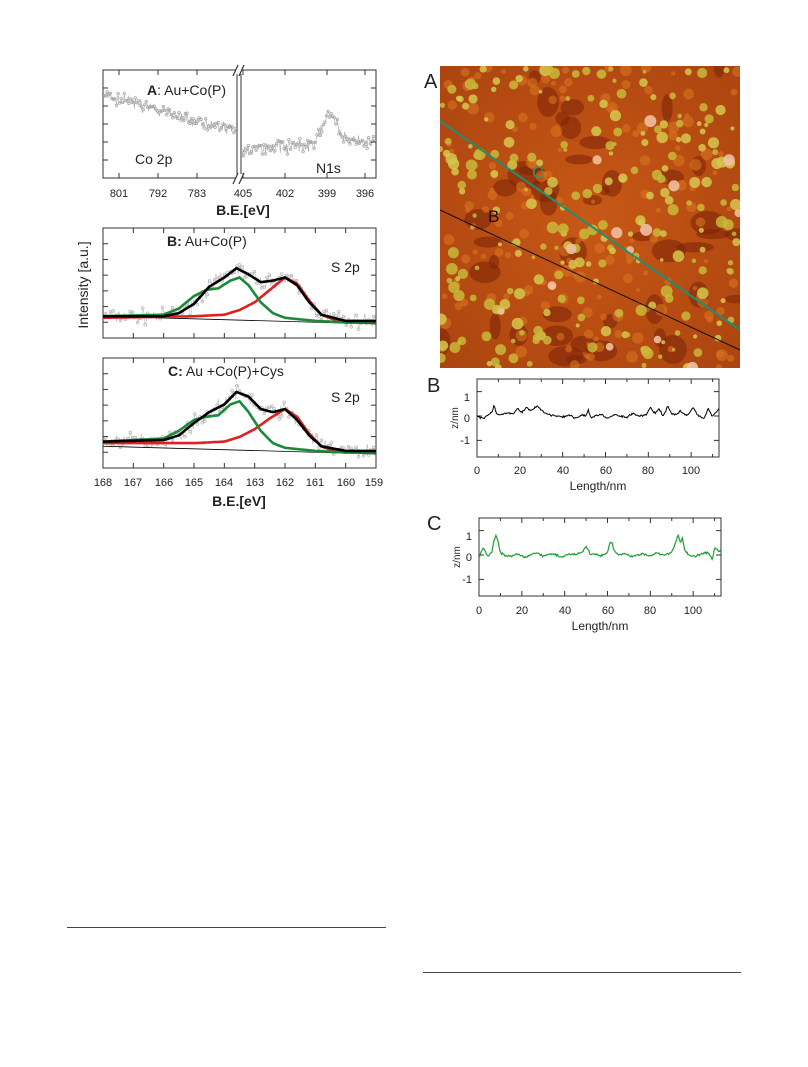  What do you see at coordinates (164, 483) in the screenshot?
I see `svg-text: 166` at bounding box center [164, 483].